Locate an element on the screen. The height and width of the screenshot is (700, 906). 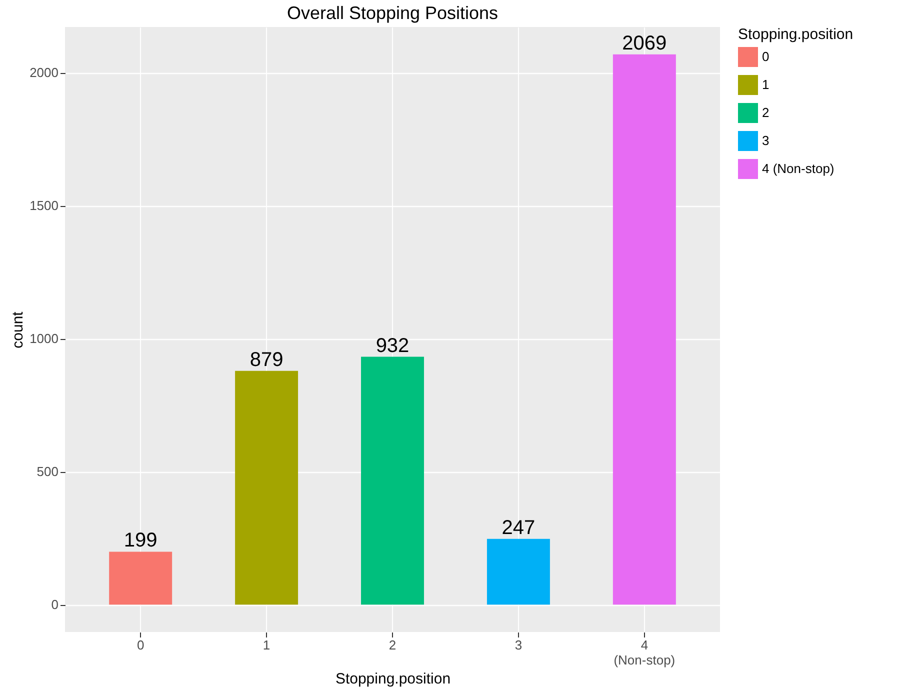
legend-label: 3 is located at coordinates (766, 140).